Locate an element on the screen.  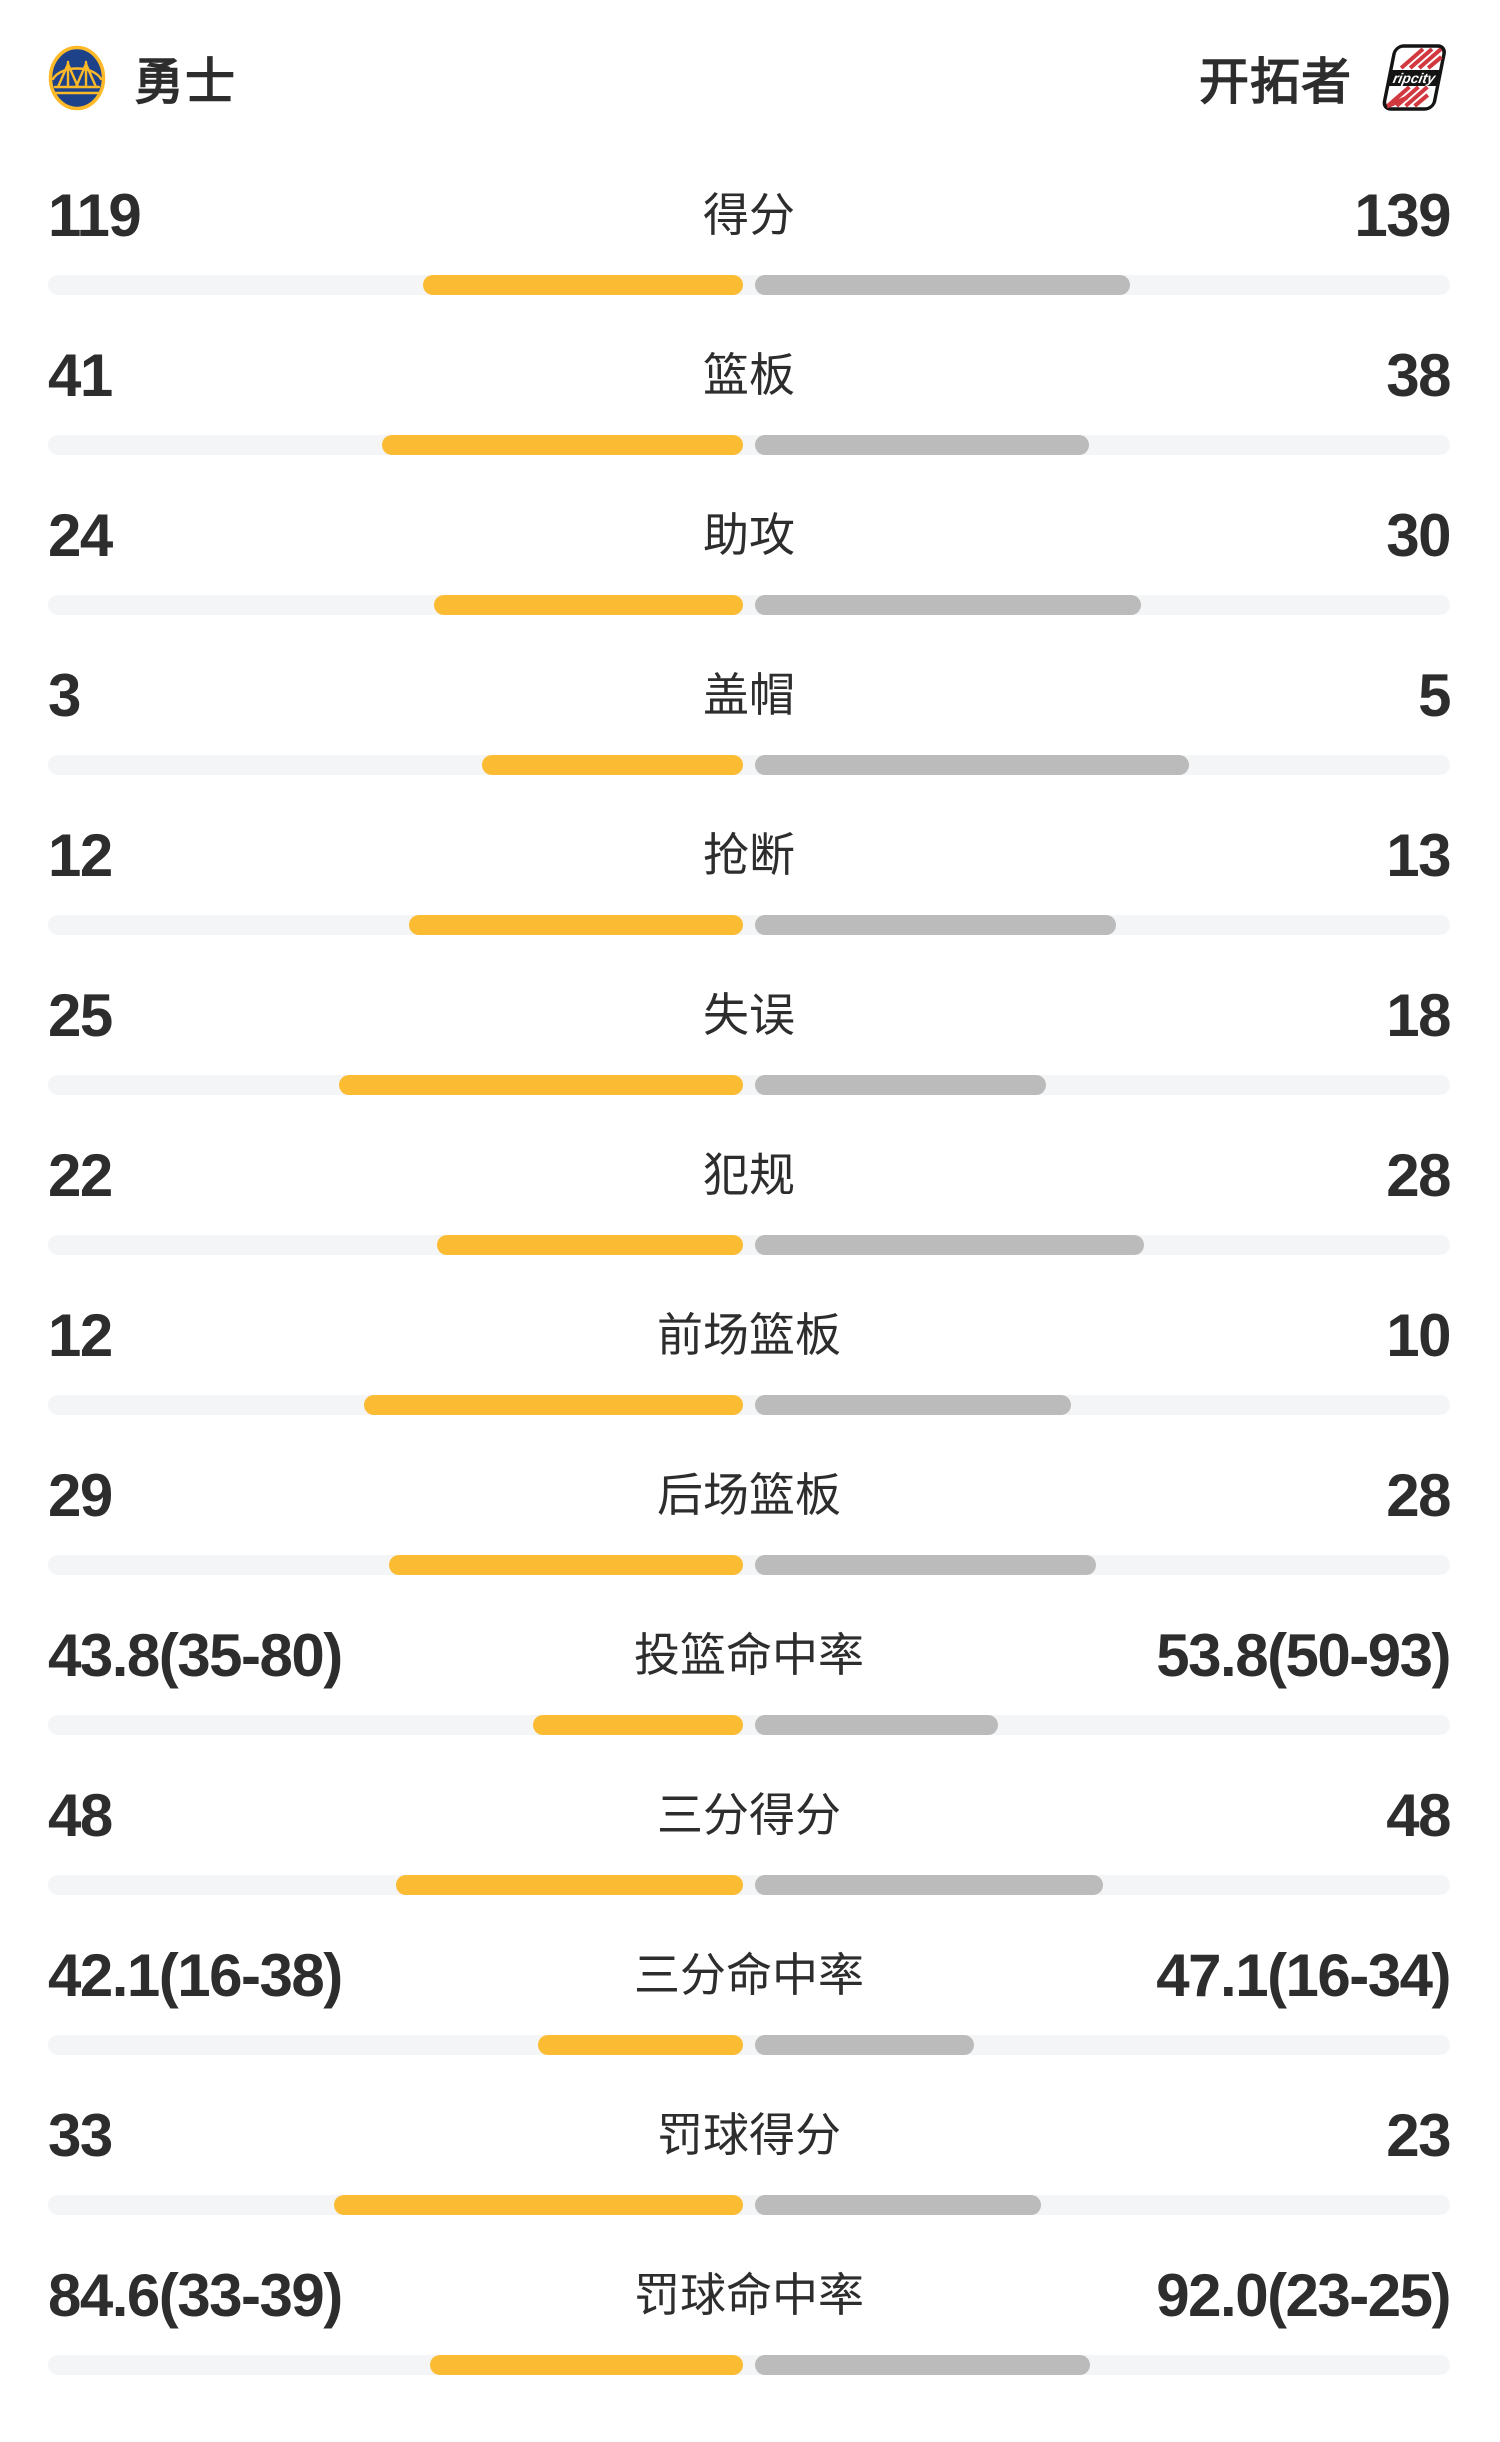
warriors-logo-icon is located at coordinates (77, 78).